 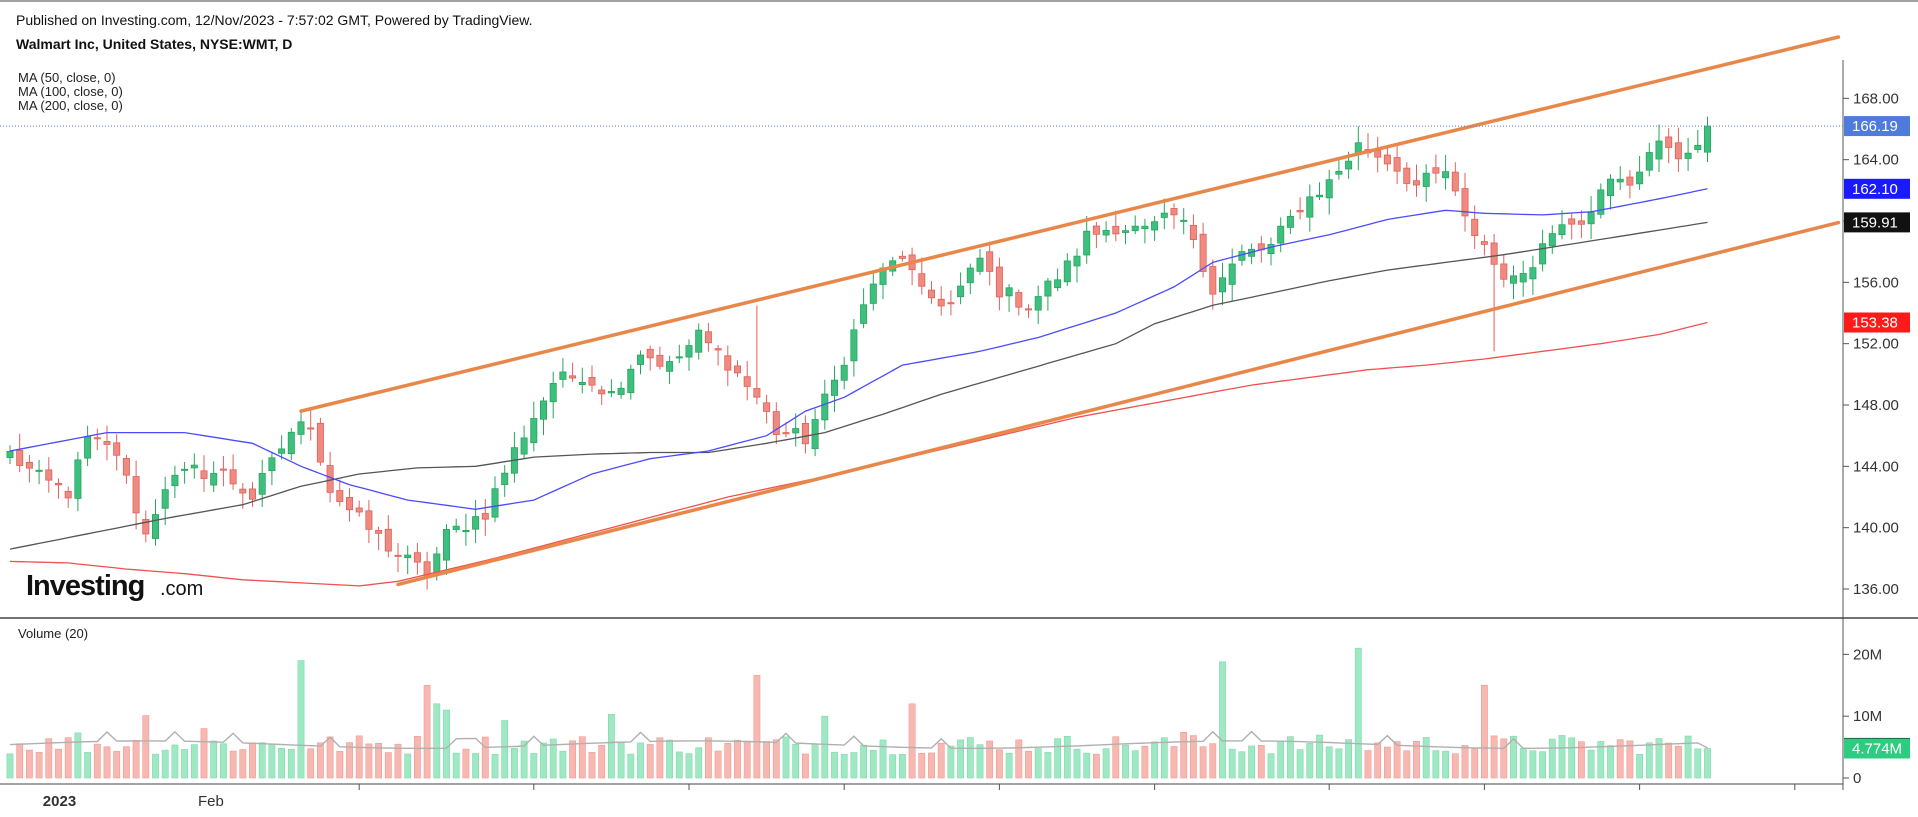 I want to click on volume-pane-title: Volume (20), so click(x=53, y=633).